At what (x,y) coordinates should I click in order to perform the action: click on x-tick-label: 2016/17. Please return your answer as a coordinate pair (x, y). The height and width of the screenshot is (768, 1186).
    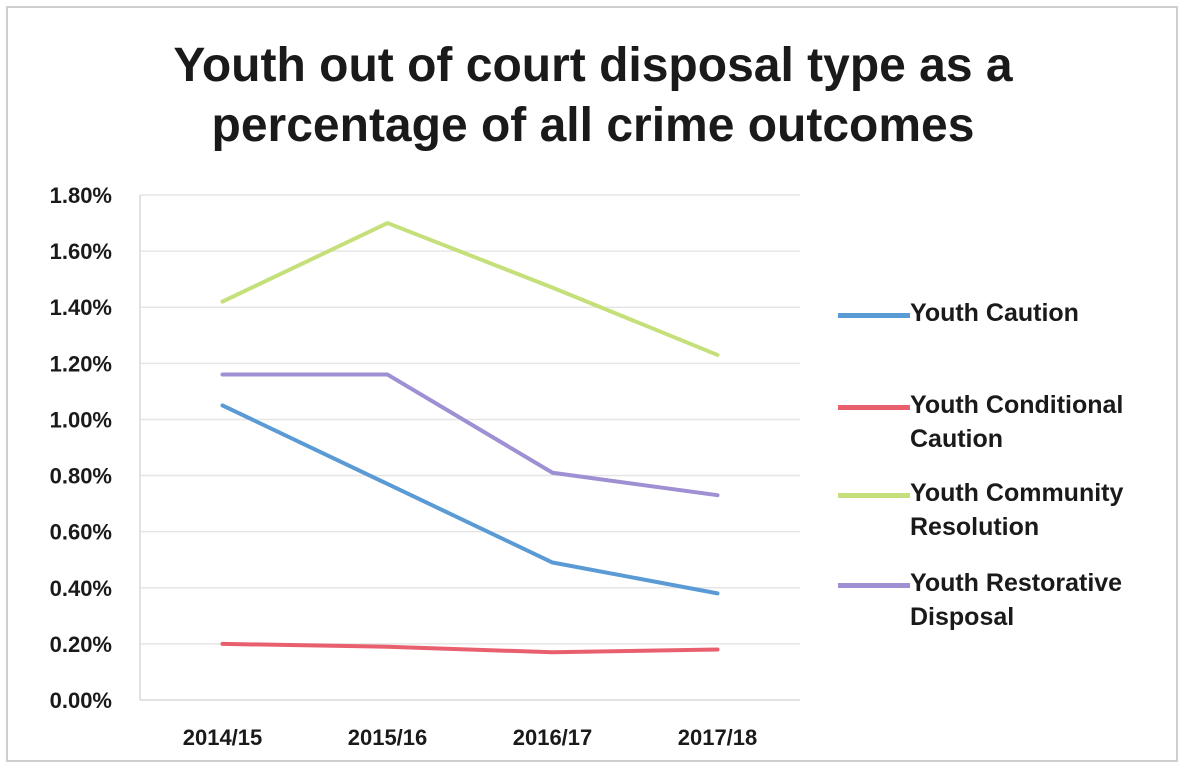
    Looking at the image, I should click on (553, 737).